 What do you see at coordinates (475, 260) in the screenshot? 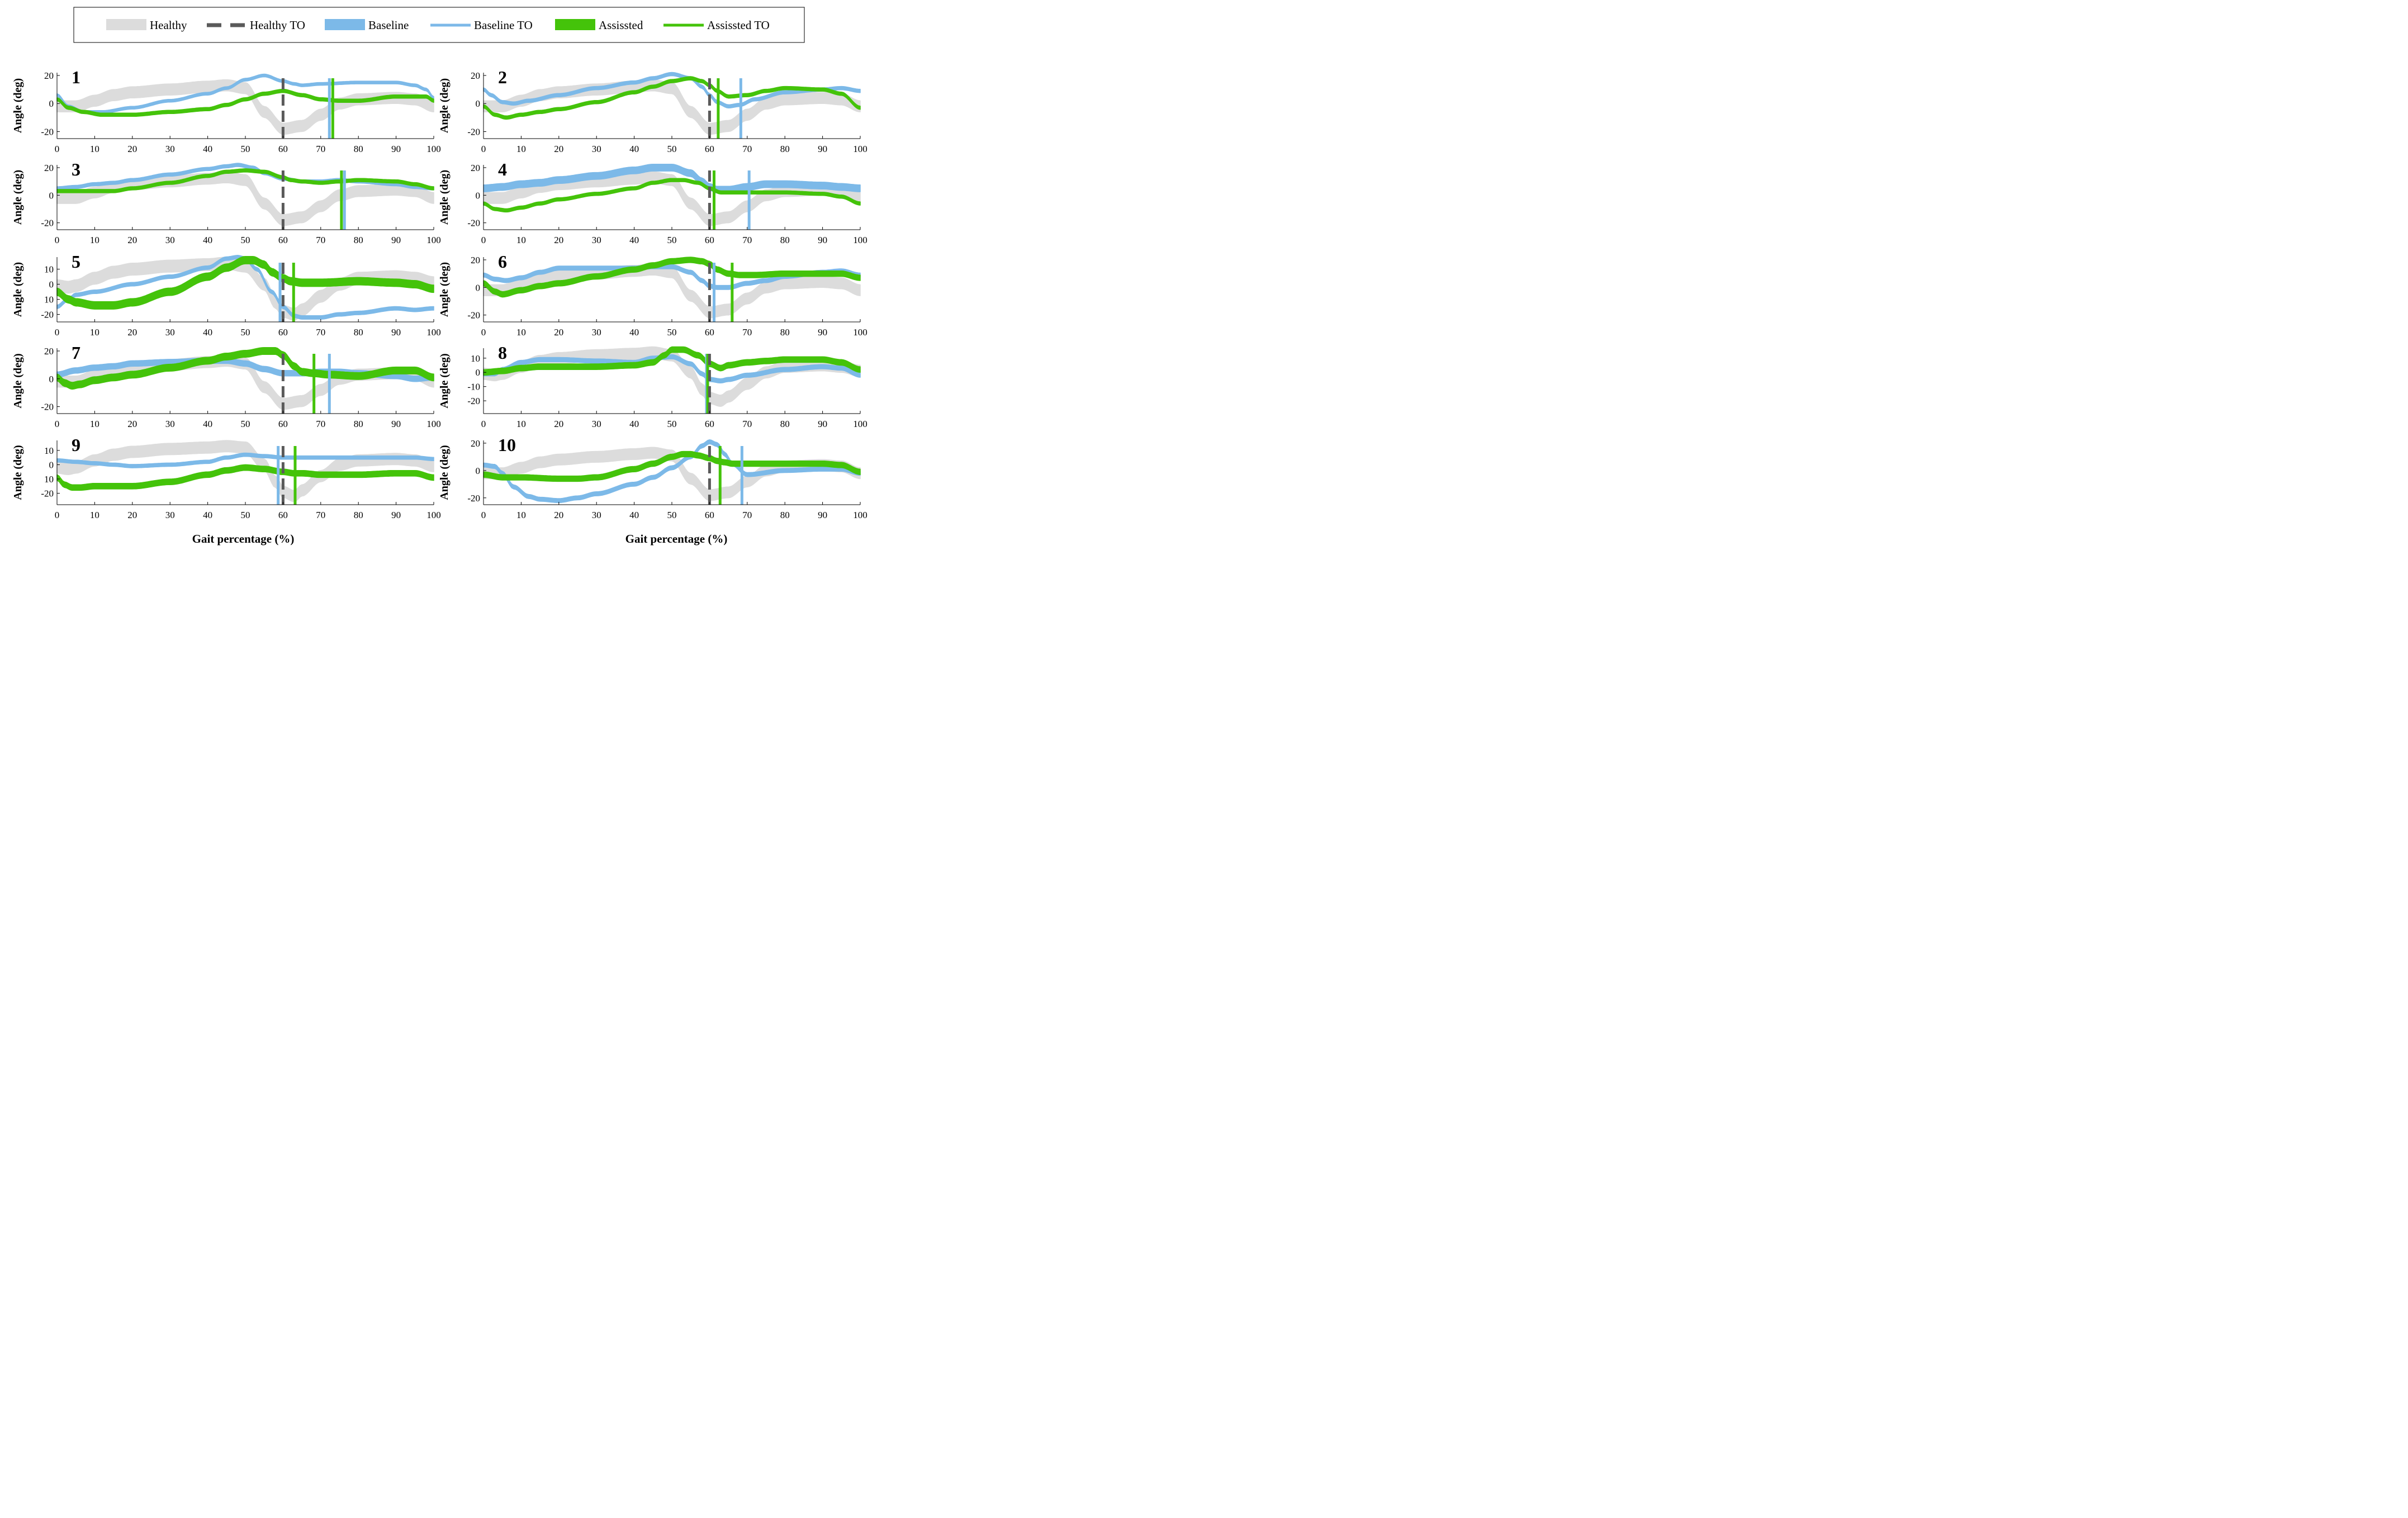
I see `y-tick-label-6-0: 20` at bounding box center [475, 260].